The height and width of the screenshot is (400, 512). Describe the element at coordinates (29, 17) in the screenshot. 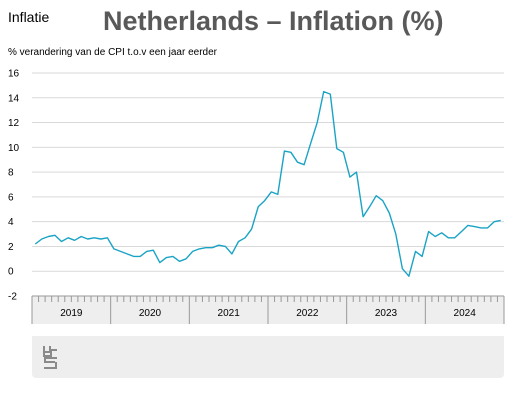

I see `header-label: Inflatie` at that location.